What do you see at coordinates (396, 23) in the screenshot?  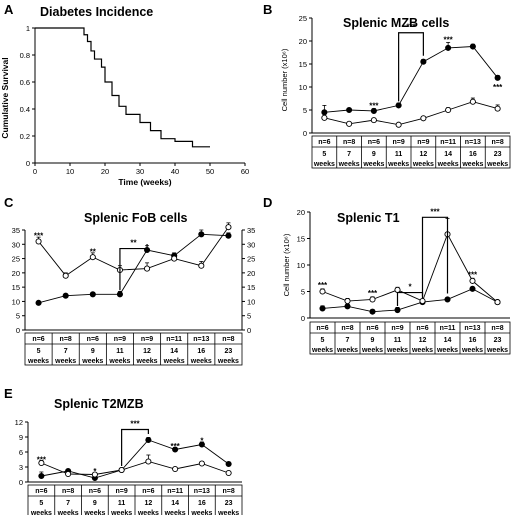 I see `panel-b-title: Splenic MZB cells` at bounding box center [396, 23].